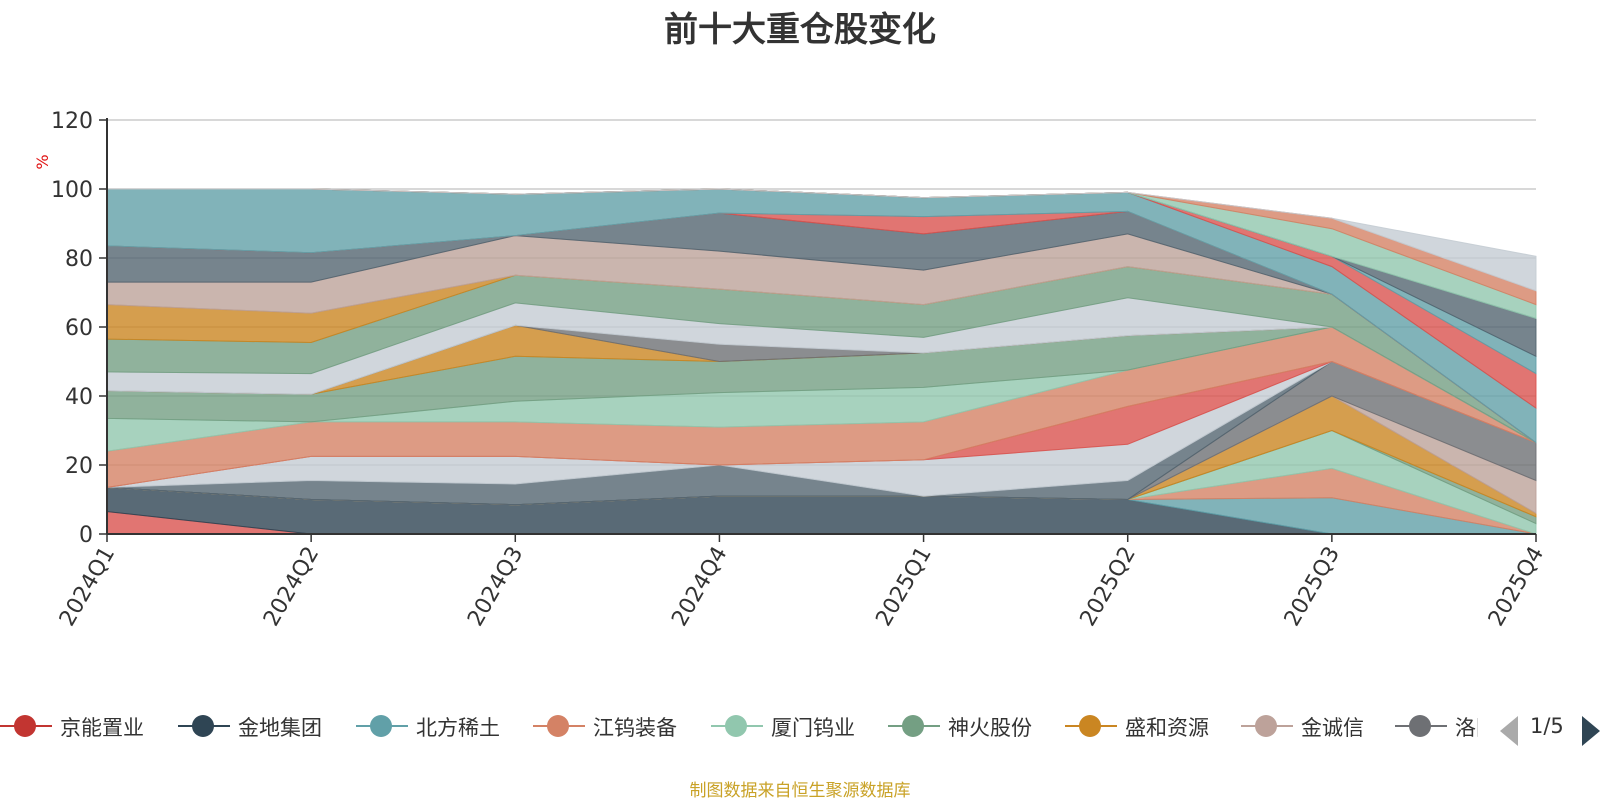 This screenshot has height=801, width=1600. What do you see at coordinates (800, 30) in the screenshot?
I see `chart-title: 前十大重仓股变化` at bounding box center [800, 30].